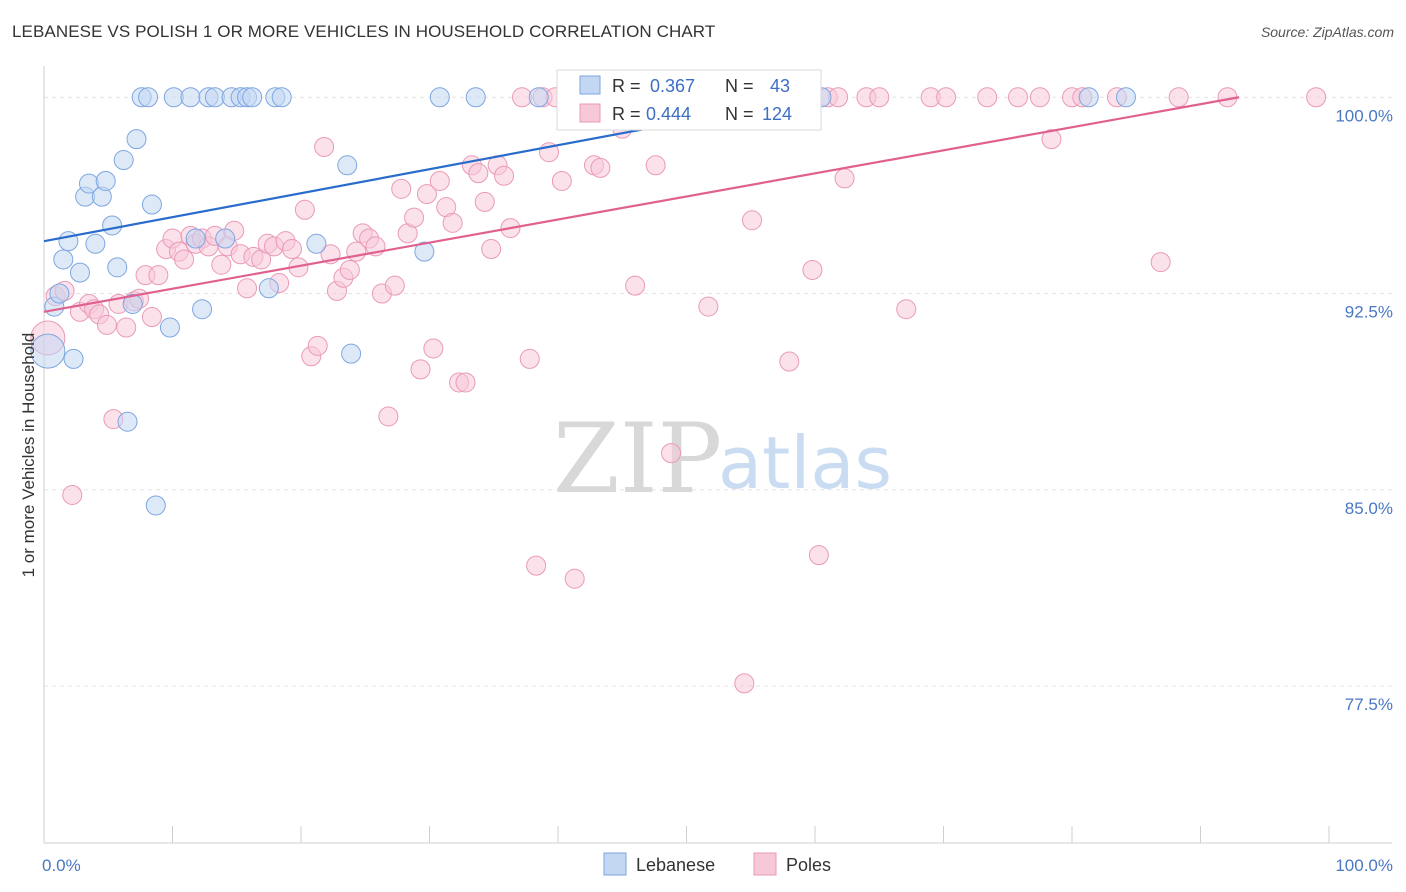 This screenshot has height=892, width=1406. What do you see at coordinates (1364, 115) in the screenshot?
I see `y-tick-label: 100.0%` at bounding box center [1364, 115].